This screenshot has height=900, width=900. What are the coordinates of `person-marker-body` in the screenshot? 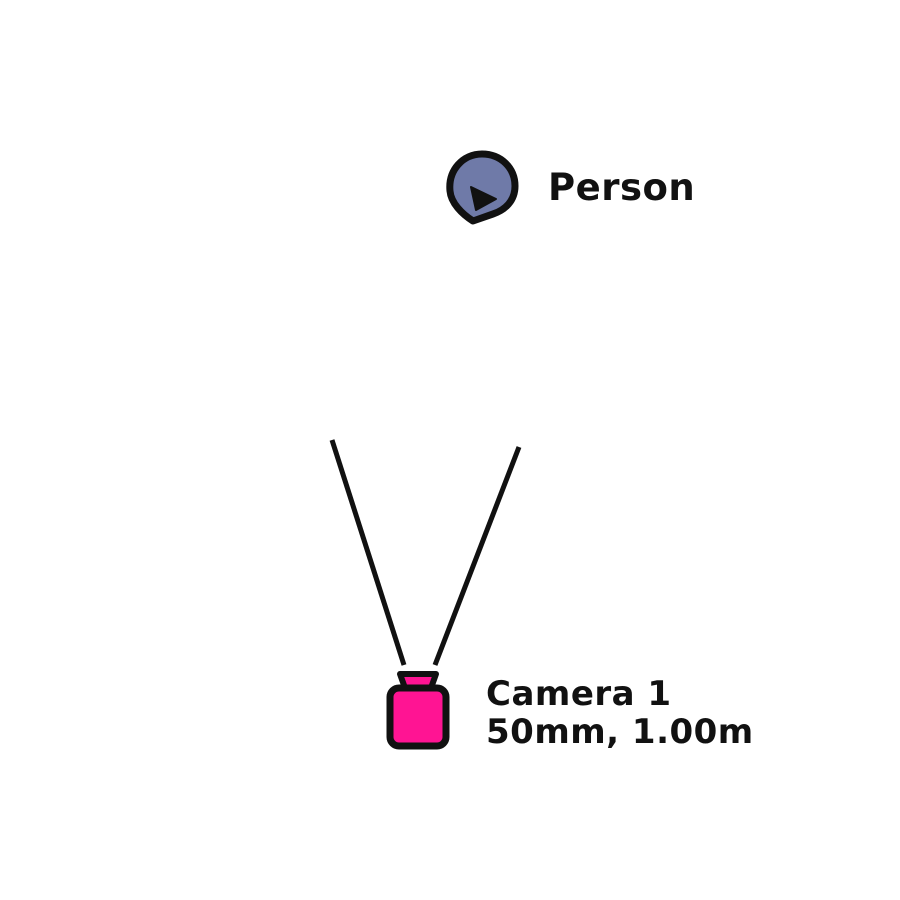 It's located at (482, 187).